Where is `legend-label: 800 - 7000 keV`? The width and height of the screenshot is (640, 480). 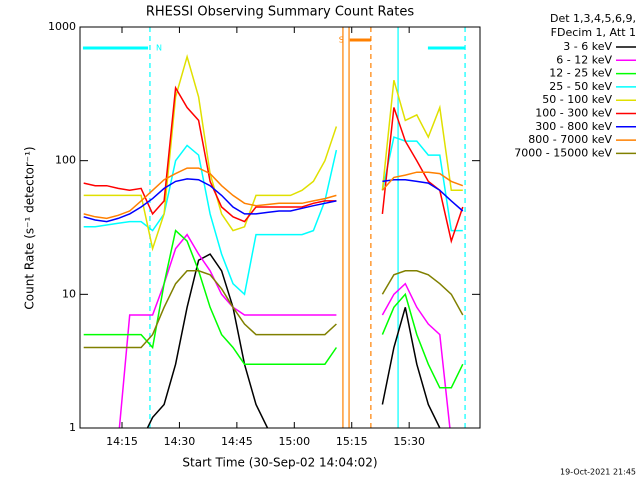 legend-label: 800 - 7000 keV is located at coordinates (570, 139).